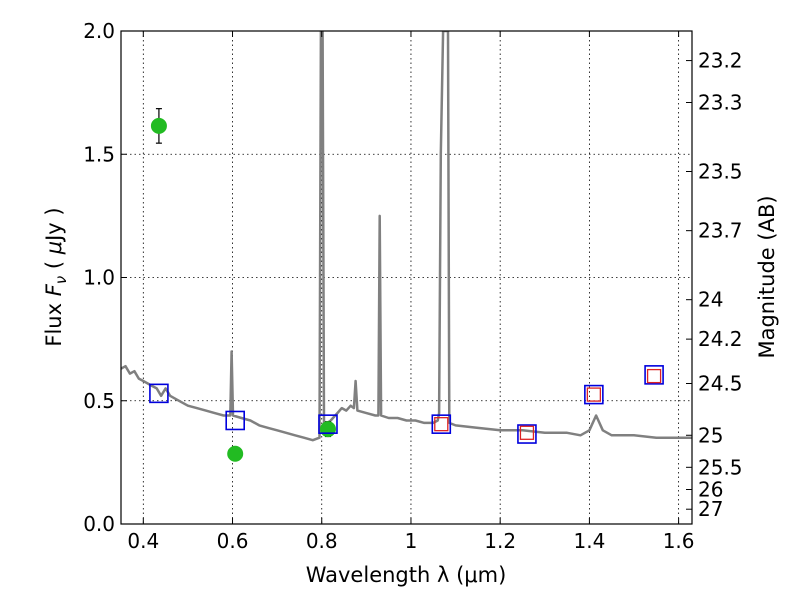  What do you see at coordinates (710, 435) in the screenshot?
I see `right-tick-label: 25` at bounding box center [710, 435].